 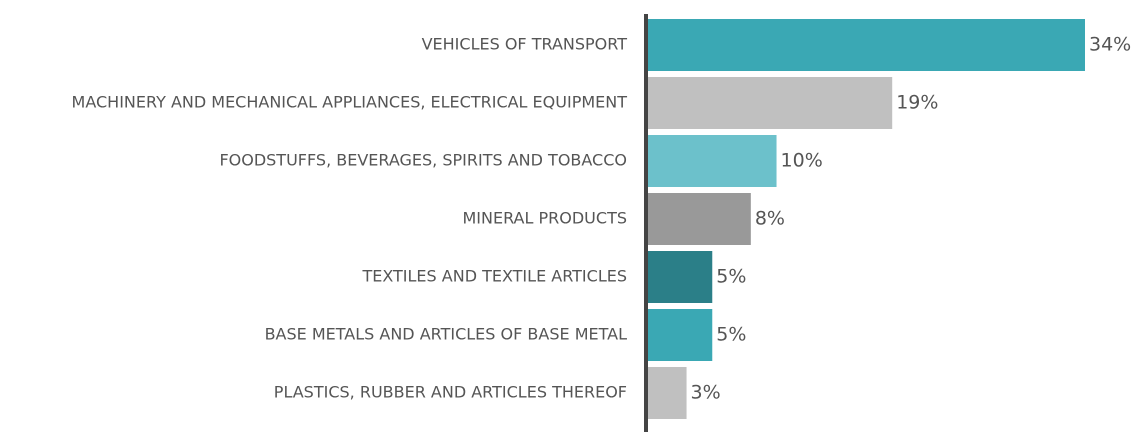 I want to click on category-label: BASE METALS AND ARTICLES OF BASE METAL, so click(x=446, y=334).